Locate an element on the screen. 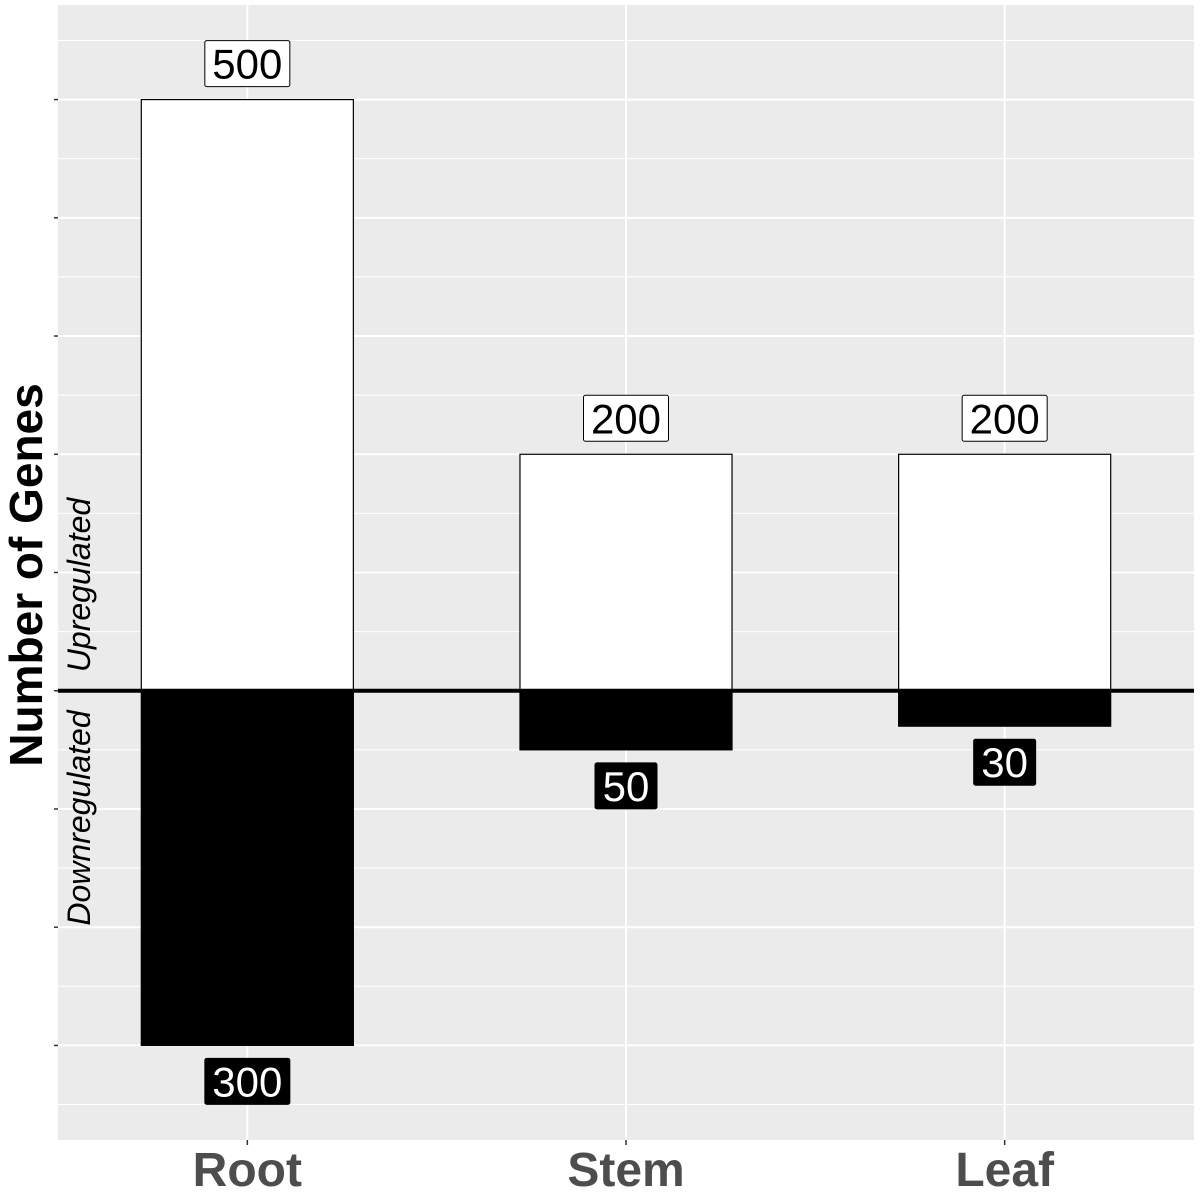 This screenshot has width=1200, height=1200. bar-root-up is located at coordinates (247, 395).